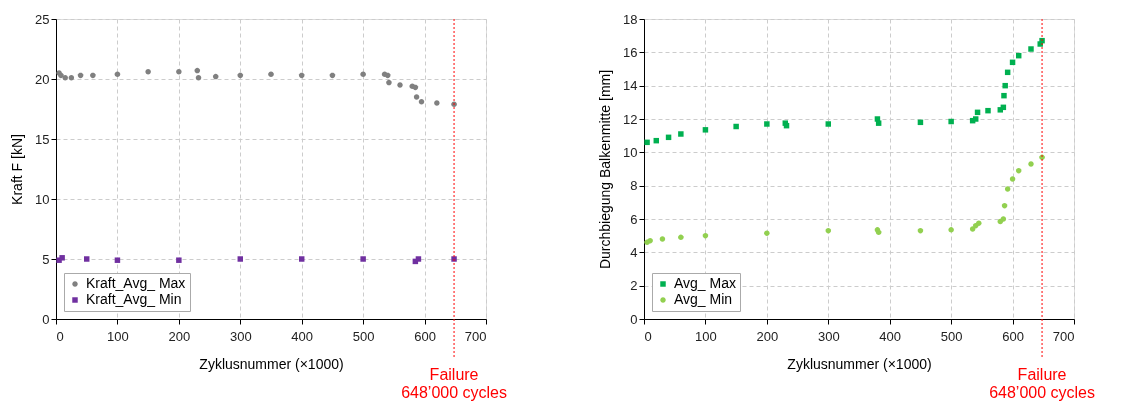 The width and height of the screenshot is (1133, 412). I want to click on y-axis-title: Kraft F [kN], so click(17, 169).